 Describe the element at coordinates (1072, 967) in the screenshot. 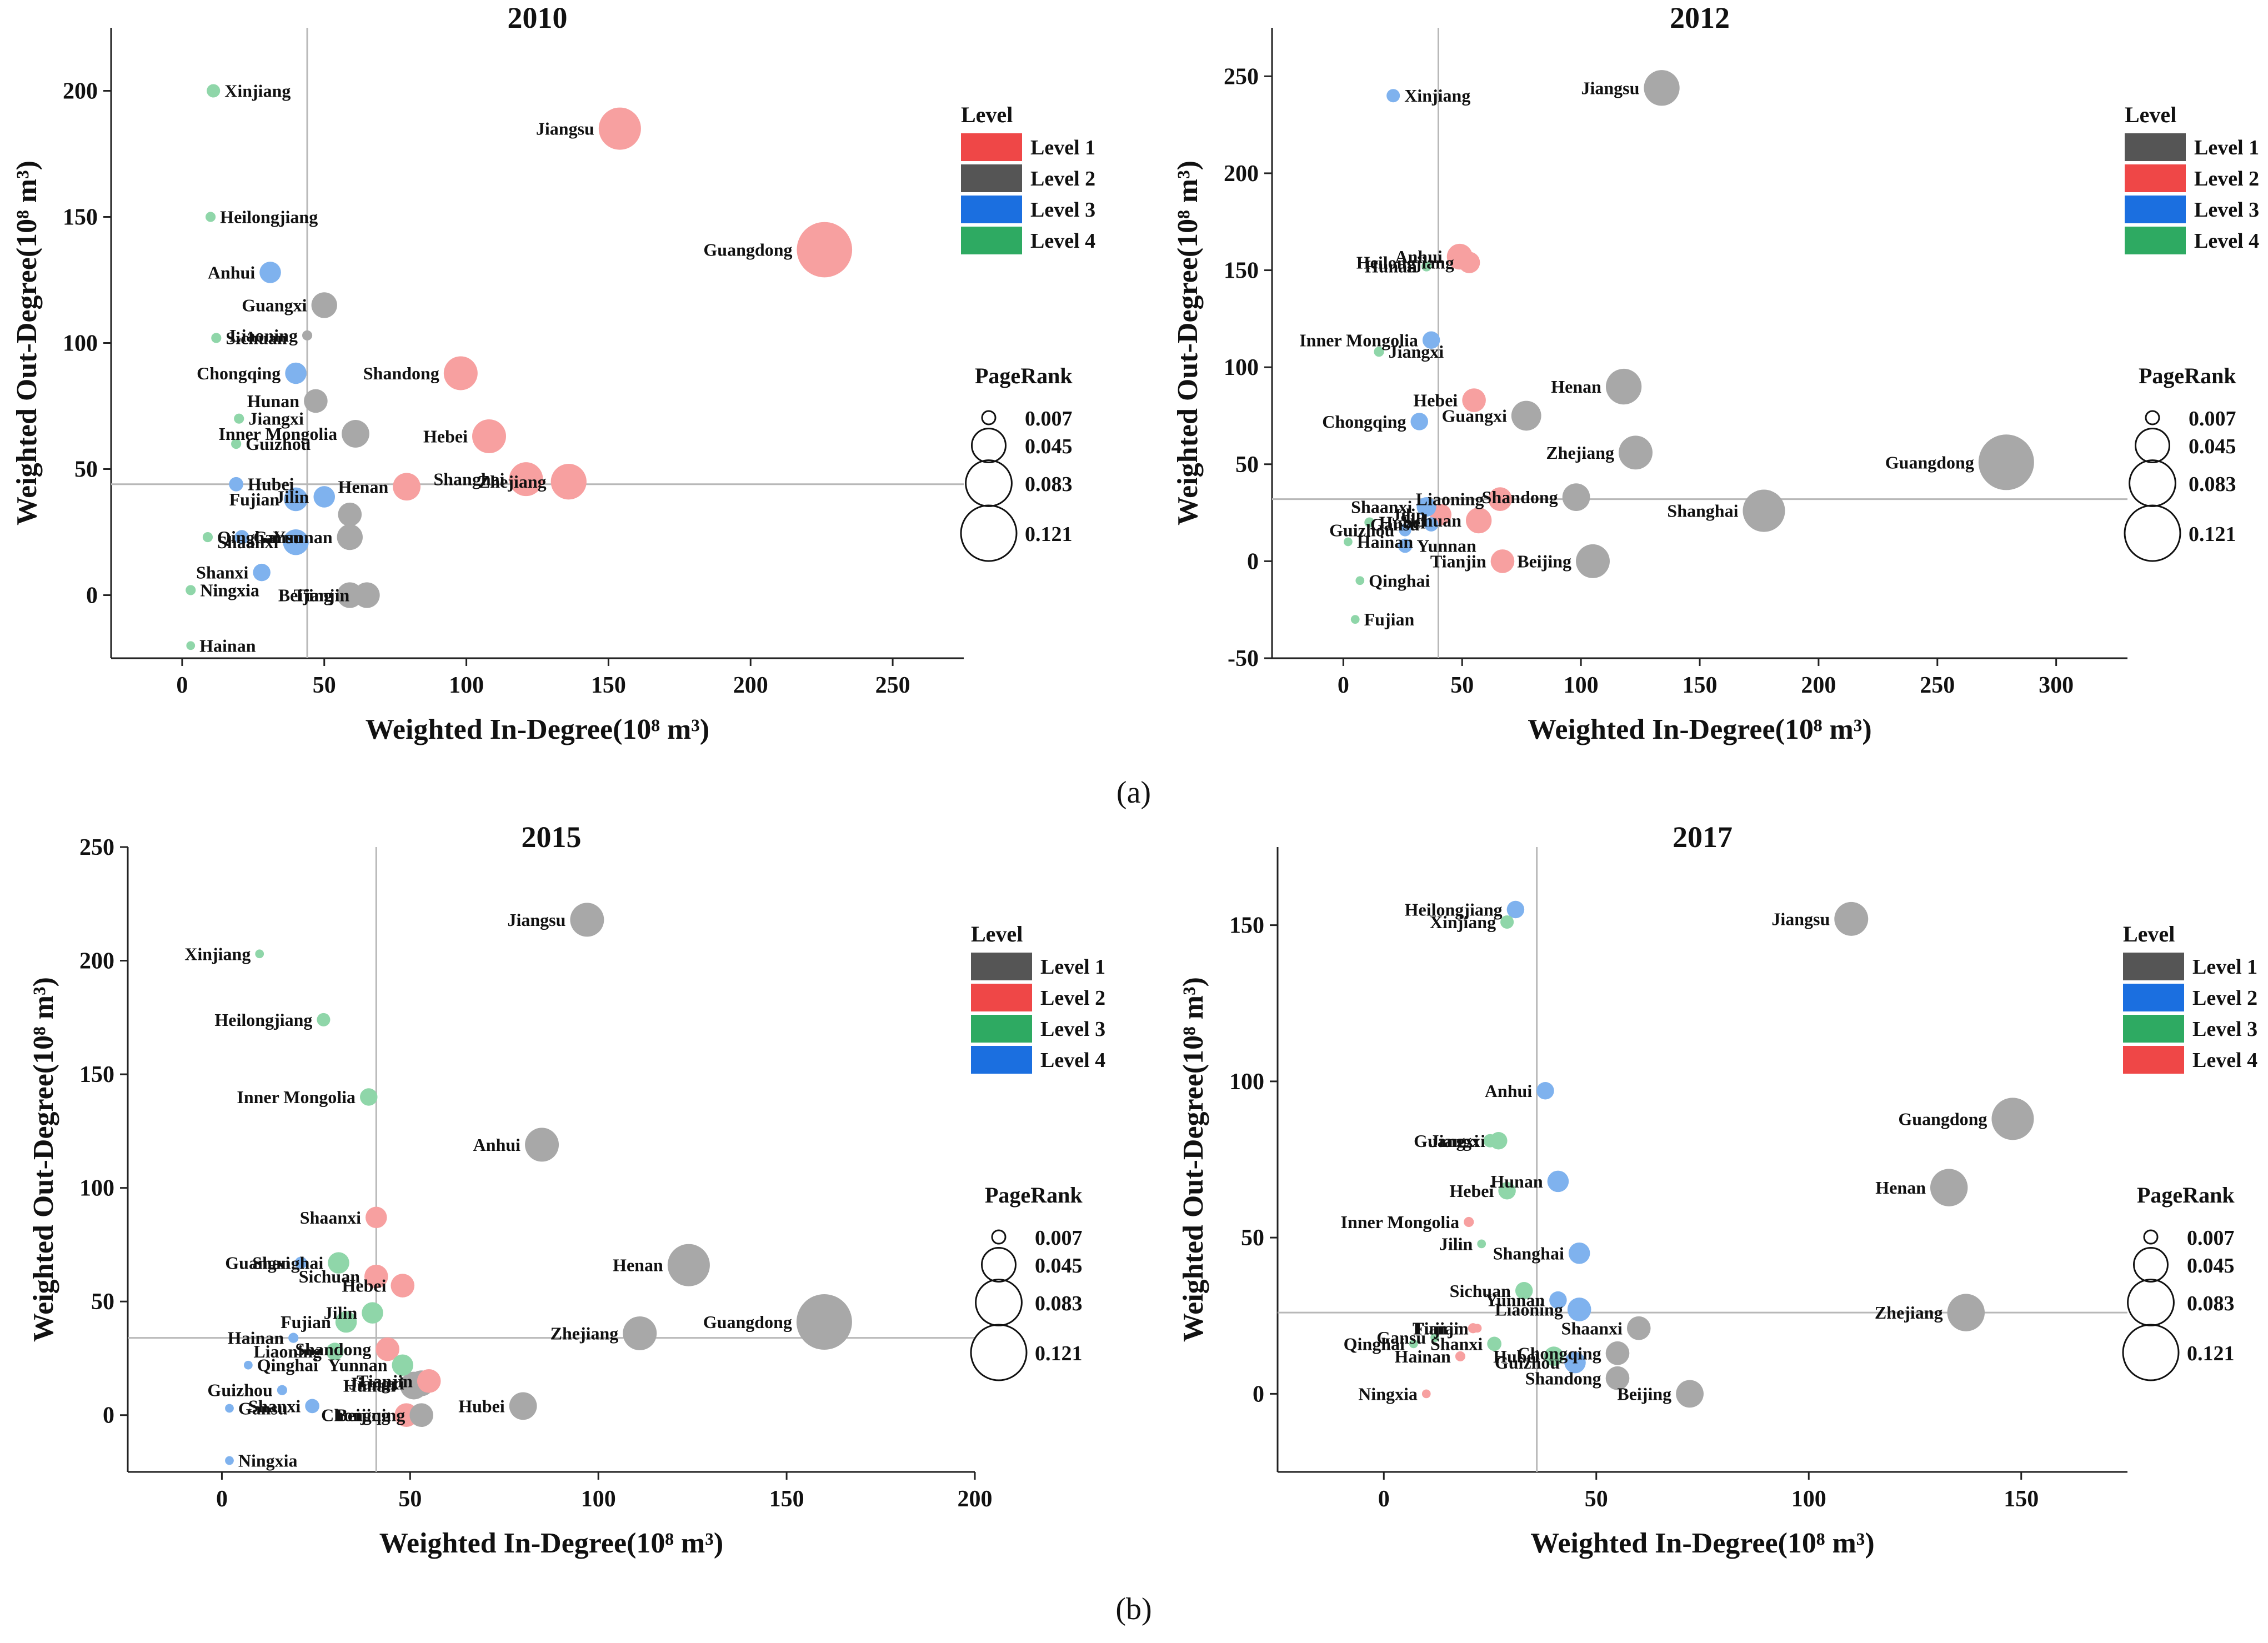

I see `legend-label-level-1: Level 1` at that location.